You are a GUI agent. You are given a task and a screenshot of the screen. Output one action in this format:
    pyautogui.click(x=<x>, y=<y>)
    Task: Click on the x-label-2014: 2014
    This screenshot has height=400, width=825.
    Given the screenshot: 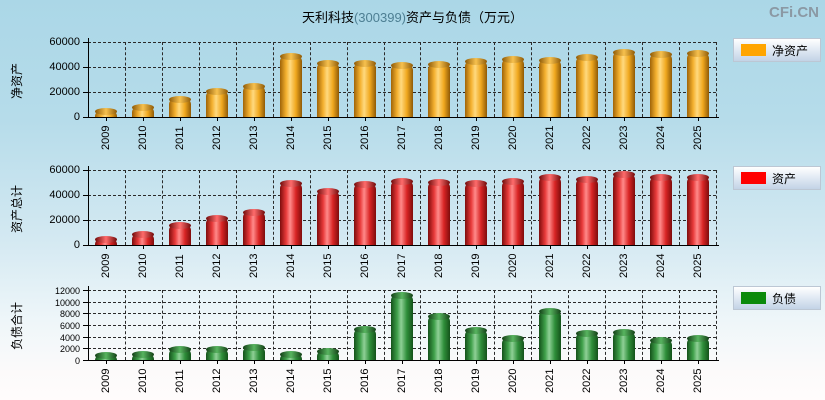 What is the action you would take?
    pyautogui.click(x=291, y=137)
    